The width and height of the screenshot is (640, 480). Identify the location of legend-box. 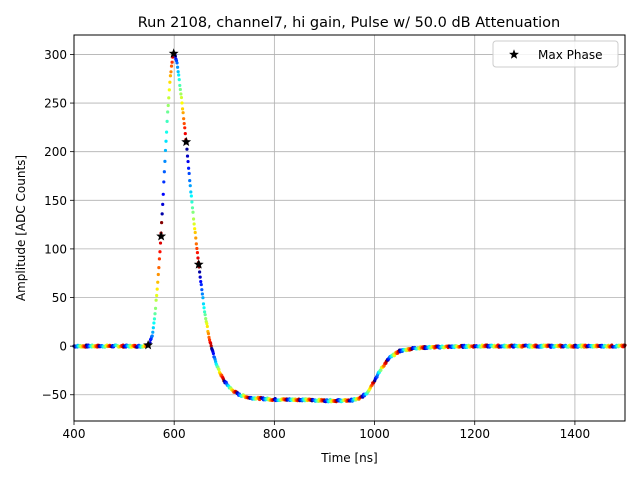
(555, 54).